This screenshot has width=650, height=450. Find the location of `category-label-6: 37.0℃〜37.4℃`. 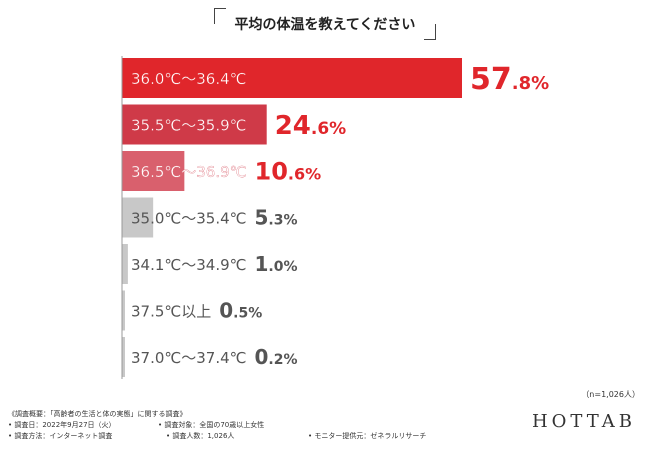

category-label-6: 37.0℃〜37.4℃ is located at coordinates (189, 358).